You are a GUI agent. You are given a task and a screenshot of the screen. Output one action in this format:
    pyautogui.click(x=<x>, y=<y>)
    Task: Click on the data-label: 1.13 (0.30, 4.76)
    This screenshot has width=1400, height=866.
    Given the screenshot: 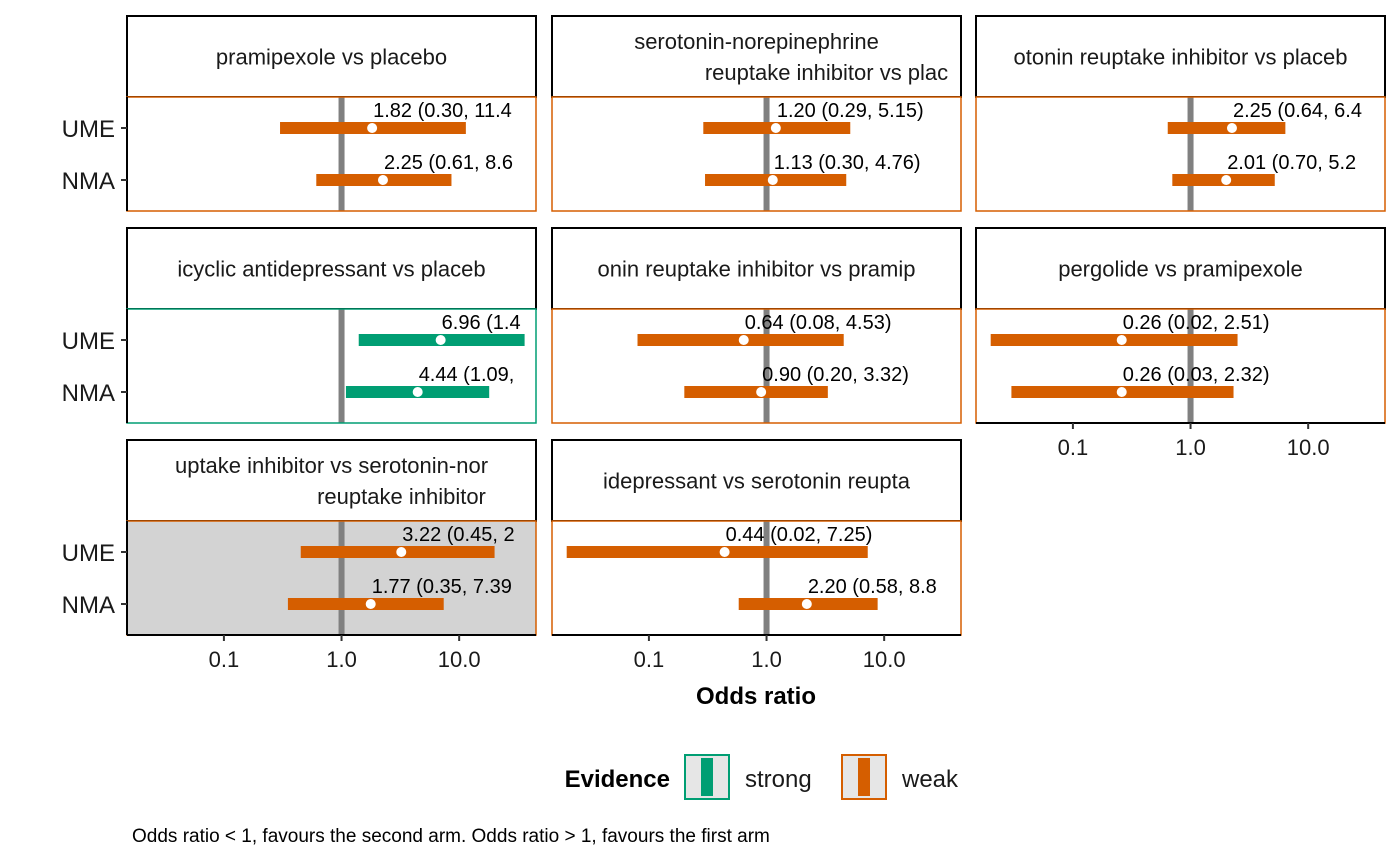 What is the action you would take?
    pyautogui.click(x=847, y=163)
    